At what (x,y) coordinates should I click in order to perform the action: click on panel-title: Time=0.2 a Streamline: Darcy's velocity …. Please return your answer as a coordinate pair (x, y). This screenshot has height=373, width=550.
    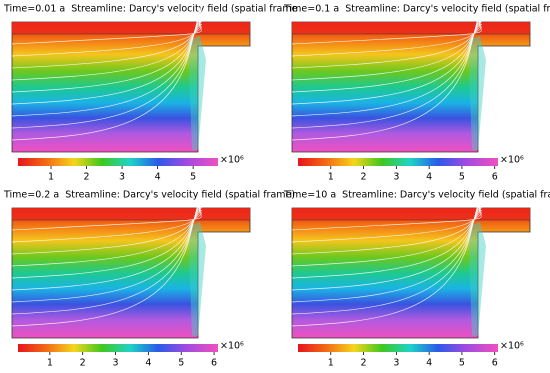
    Looking at the image, I should click on (149, 195).